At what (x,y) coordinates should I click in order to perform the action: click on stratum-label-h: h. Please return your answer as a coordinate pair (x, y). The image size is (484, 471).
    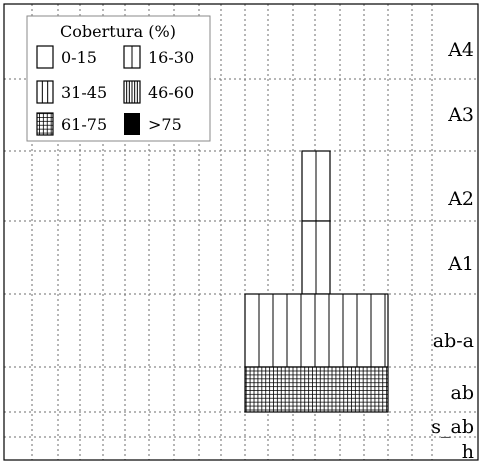
    Looking at the image, I should click on (468, 452).